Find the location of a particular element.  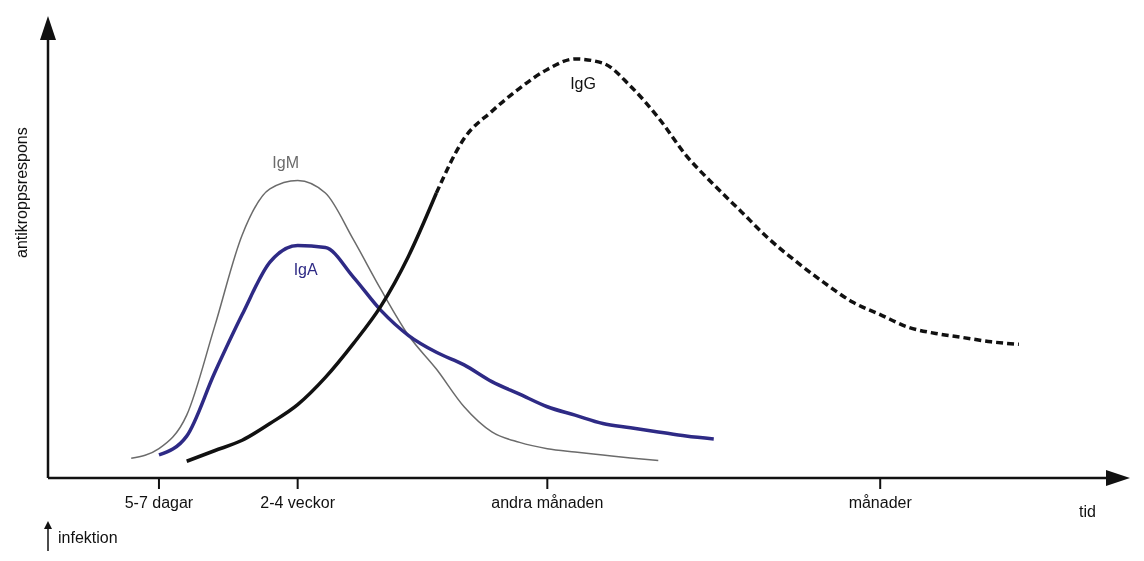

text: infektion is located at coordinates (88, 538).